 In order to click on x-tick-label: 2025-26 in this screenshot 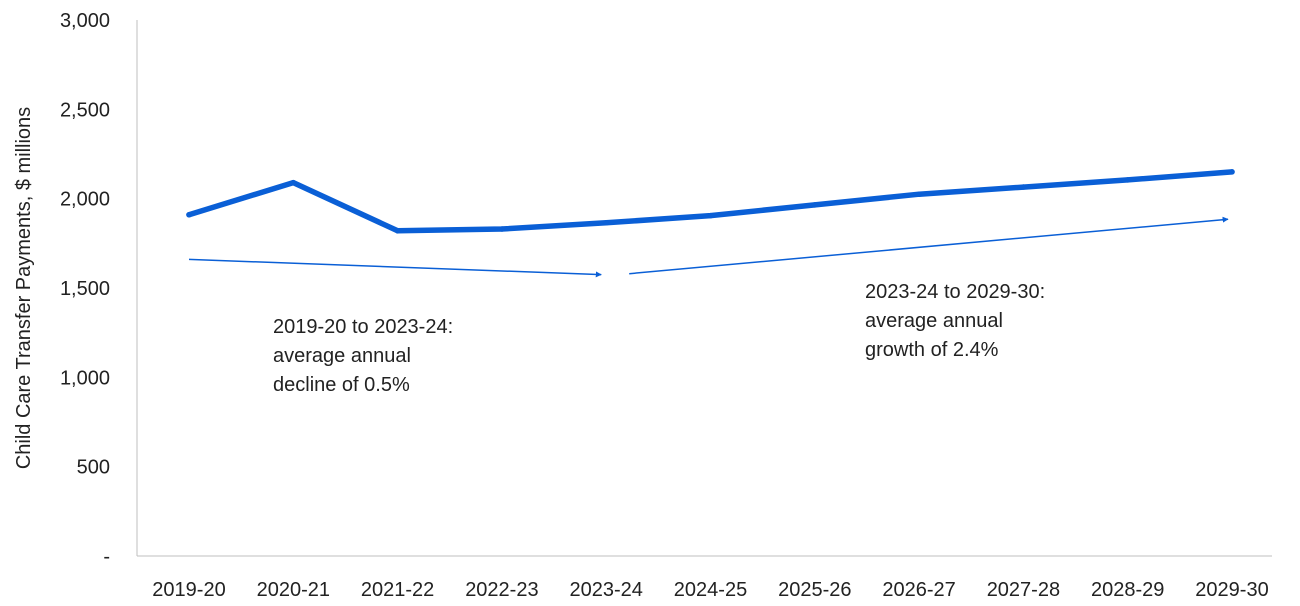, I will do `click(814, 590)`.